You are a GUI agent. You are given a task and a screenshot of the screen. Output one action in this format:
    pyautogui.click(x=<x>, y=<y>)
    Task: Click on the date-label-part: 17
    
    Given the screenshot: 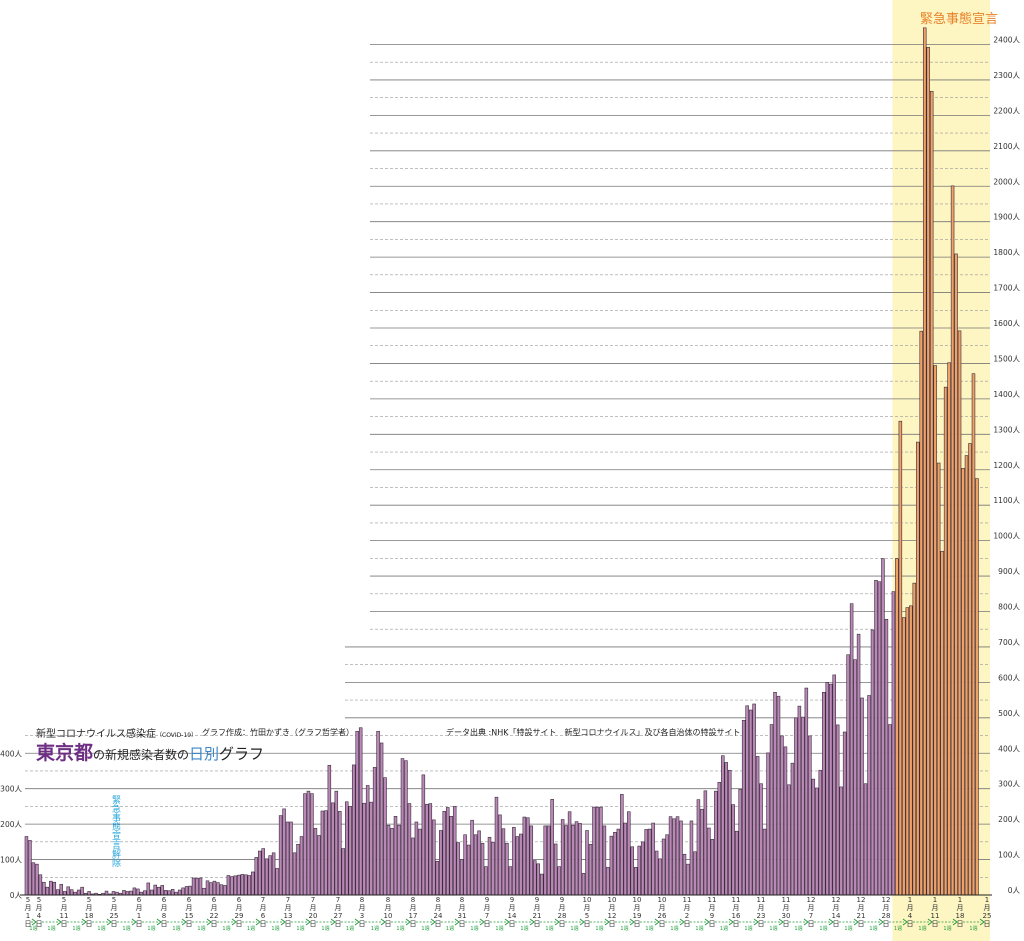 What is the action you would take?
    pyautogui.click(x=413, y=916)
    